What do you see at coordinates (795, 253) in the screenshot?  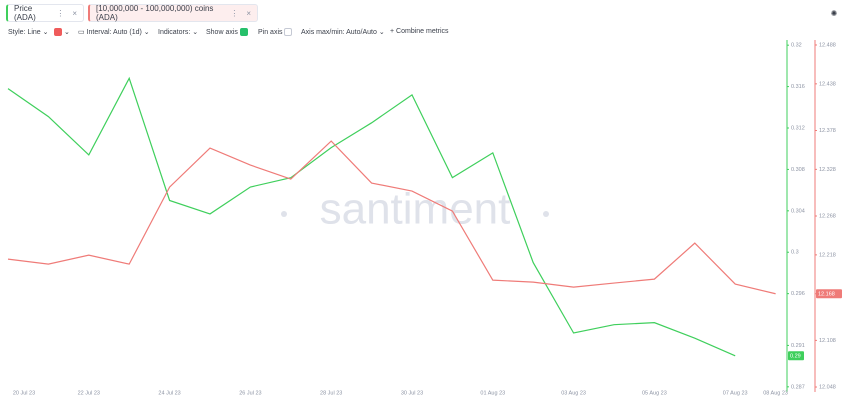 I see `y-tick-label: 0.3` at bounding box center [795, 253].